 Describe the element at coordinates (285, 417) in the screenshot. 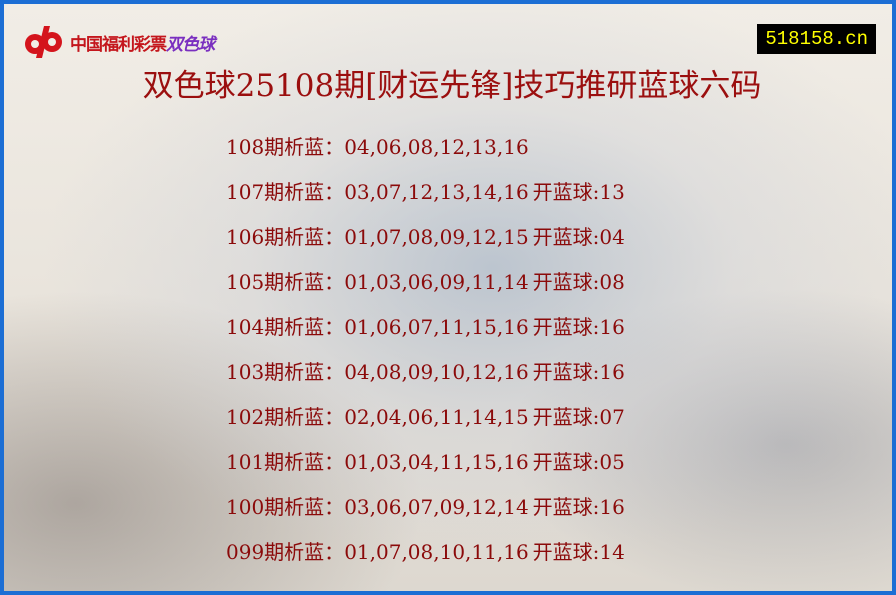

I see `row-label: 102期析蓝：` at that location.